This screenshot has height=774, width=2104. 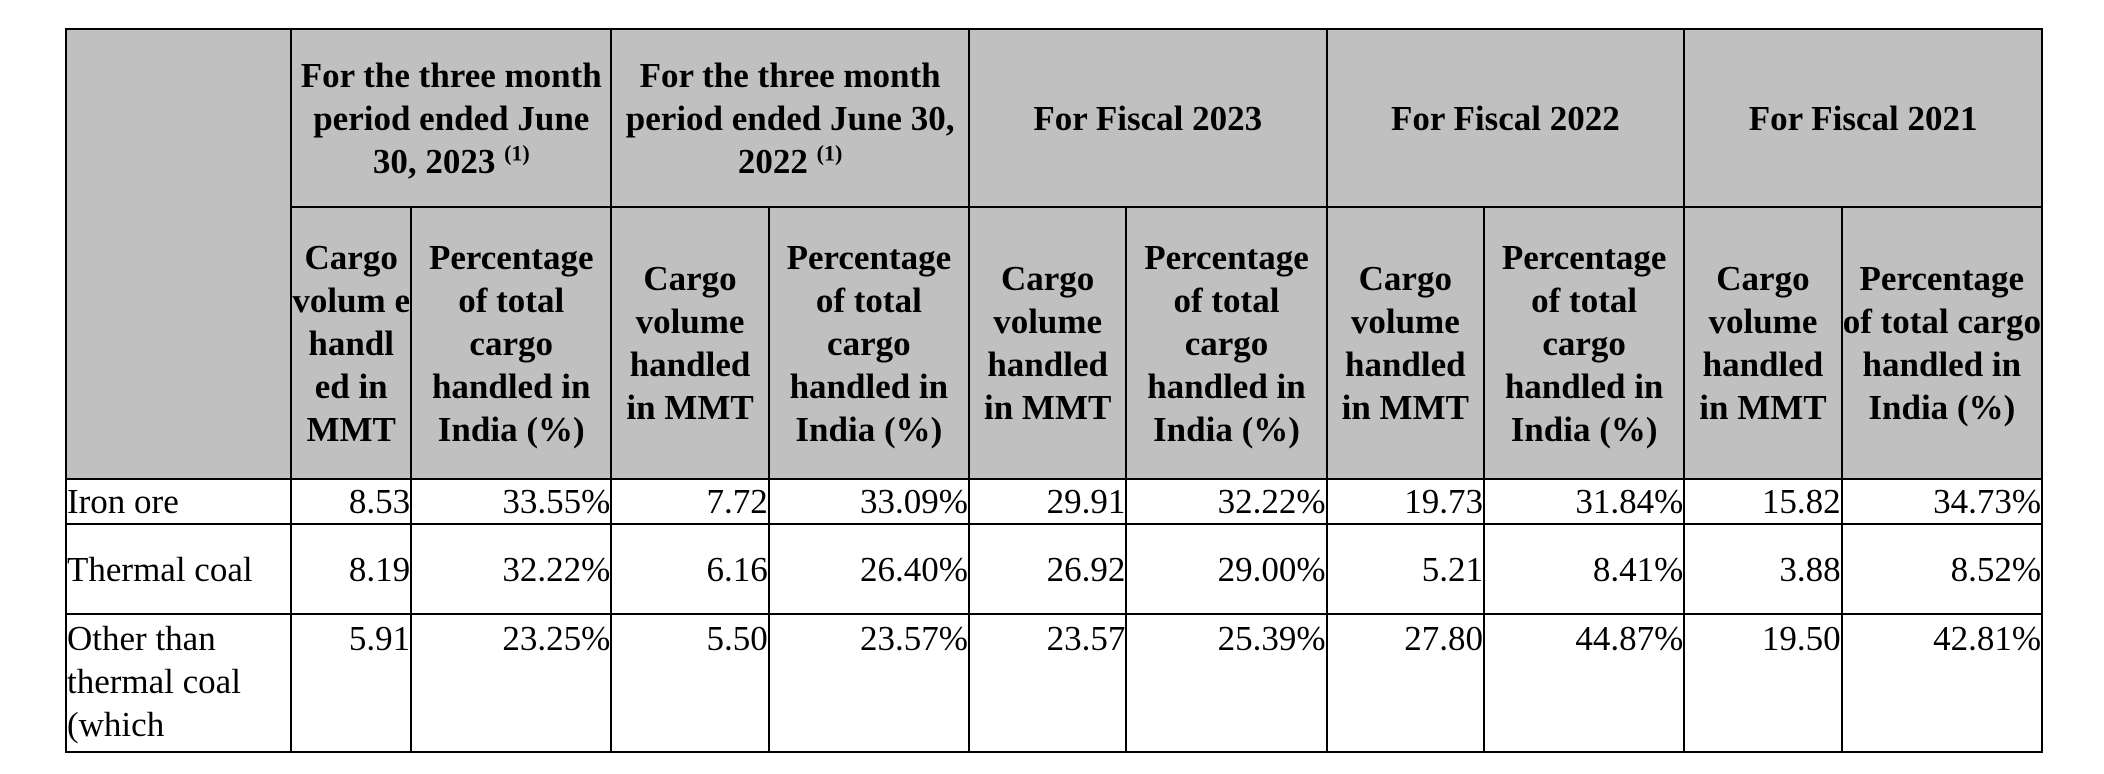 What do you see at coordinates (868, 569) in the screenshot?
I see `table-cell: 26.40%` at bounding box center [868, 569].